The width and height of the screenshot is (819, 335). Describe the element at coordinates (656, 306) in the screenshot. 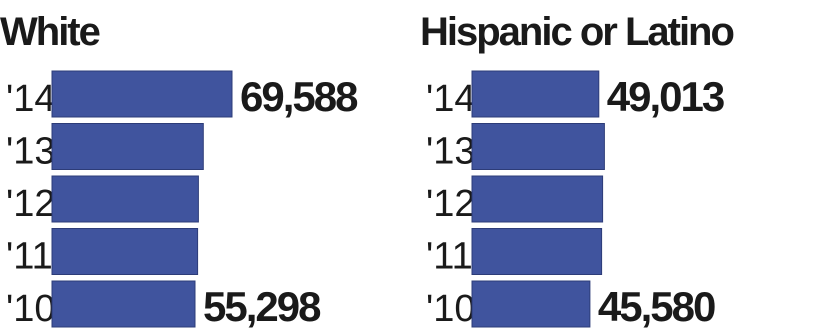

I see `value-label: 45,580` at that location.